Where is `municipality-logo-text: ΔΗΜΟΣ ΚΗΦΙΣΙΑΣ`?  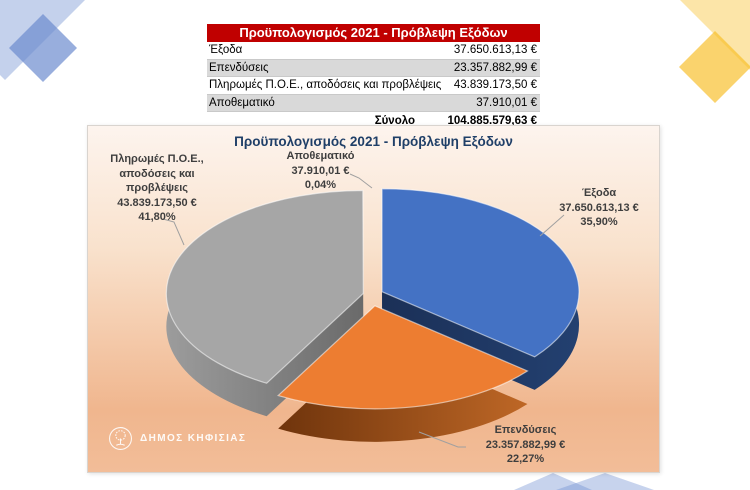 municipality-logo-text: ΔΗΜΟΣ ΚΗΦΙΣΙΑΣ is located at coordinates (193, 438).